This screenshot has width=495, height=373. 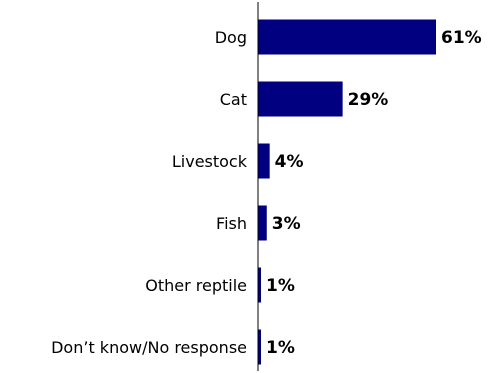 What do you see at coordinates (233, 99) in the screenshot?
I see `category-label-1: Cat` at bounding box center [233, 99].